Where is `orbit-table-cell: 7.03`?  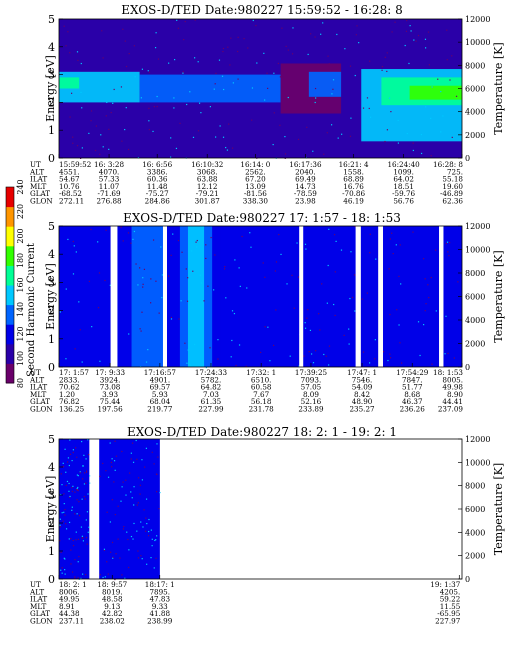
orbit-table-cell: 7.03 is located at coordinates (211, 394).